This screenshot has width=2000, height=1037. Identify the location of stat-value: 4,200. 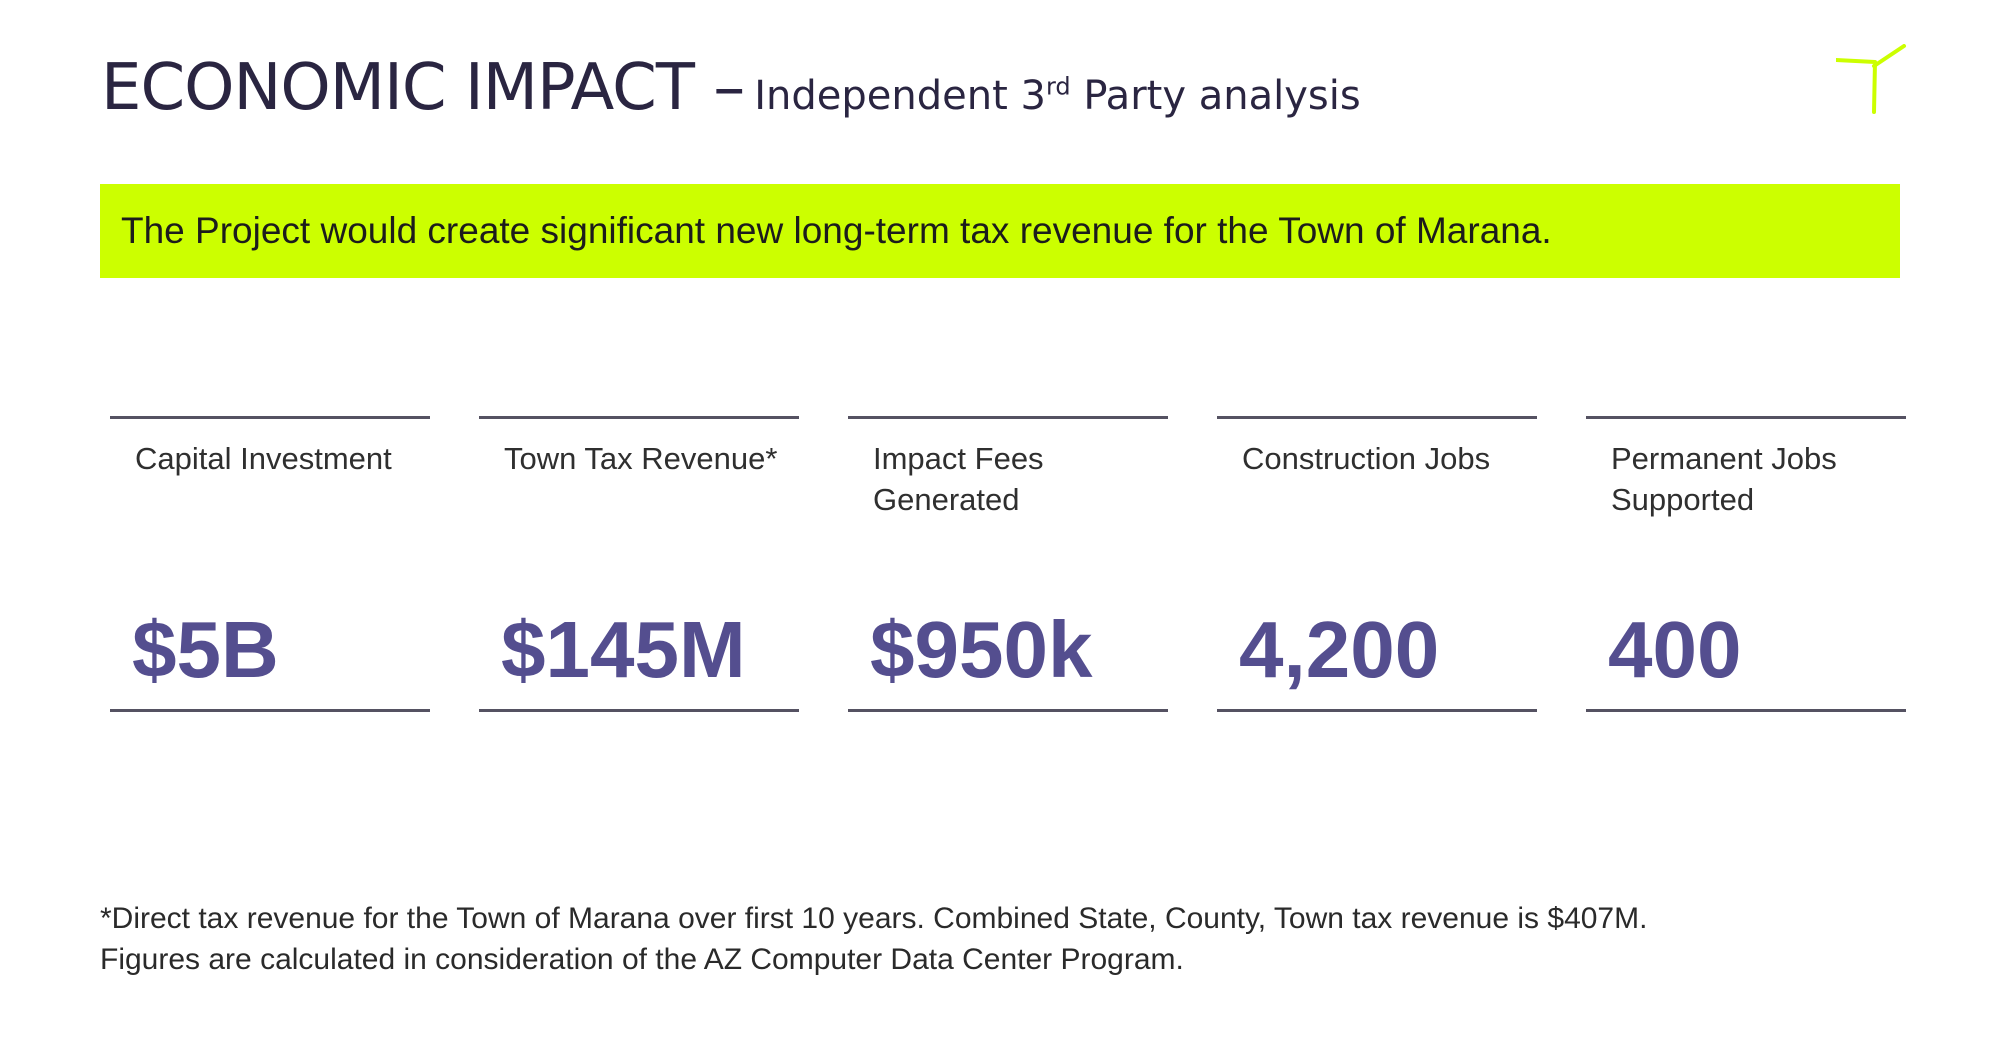
(1339, 649).